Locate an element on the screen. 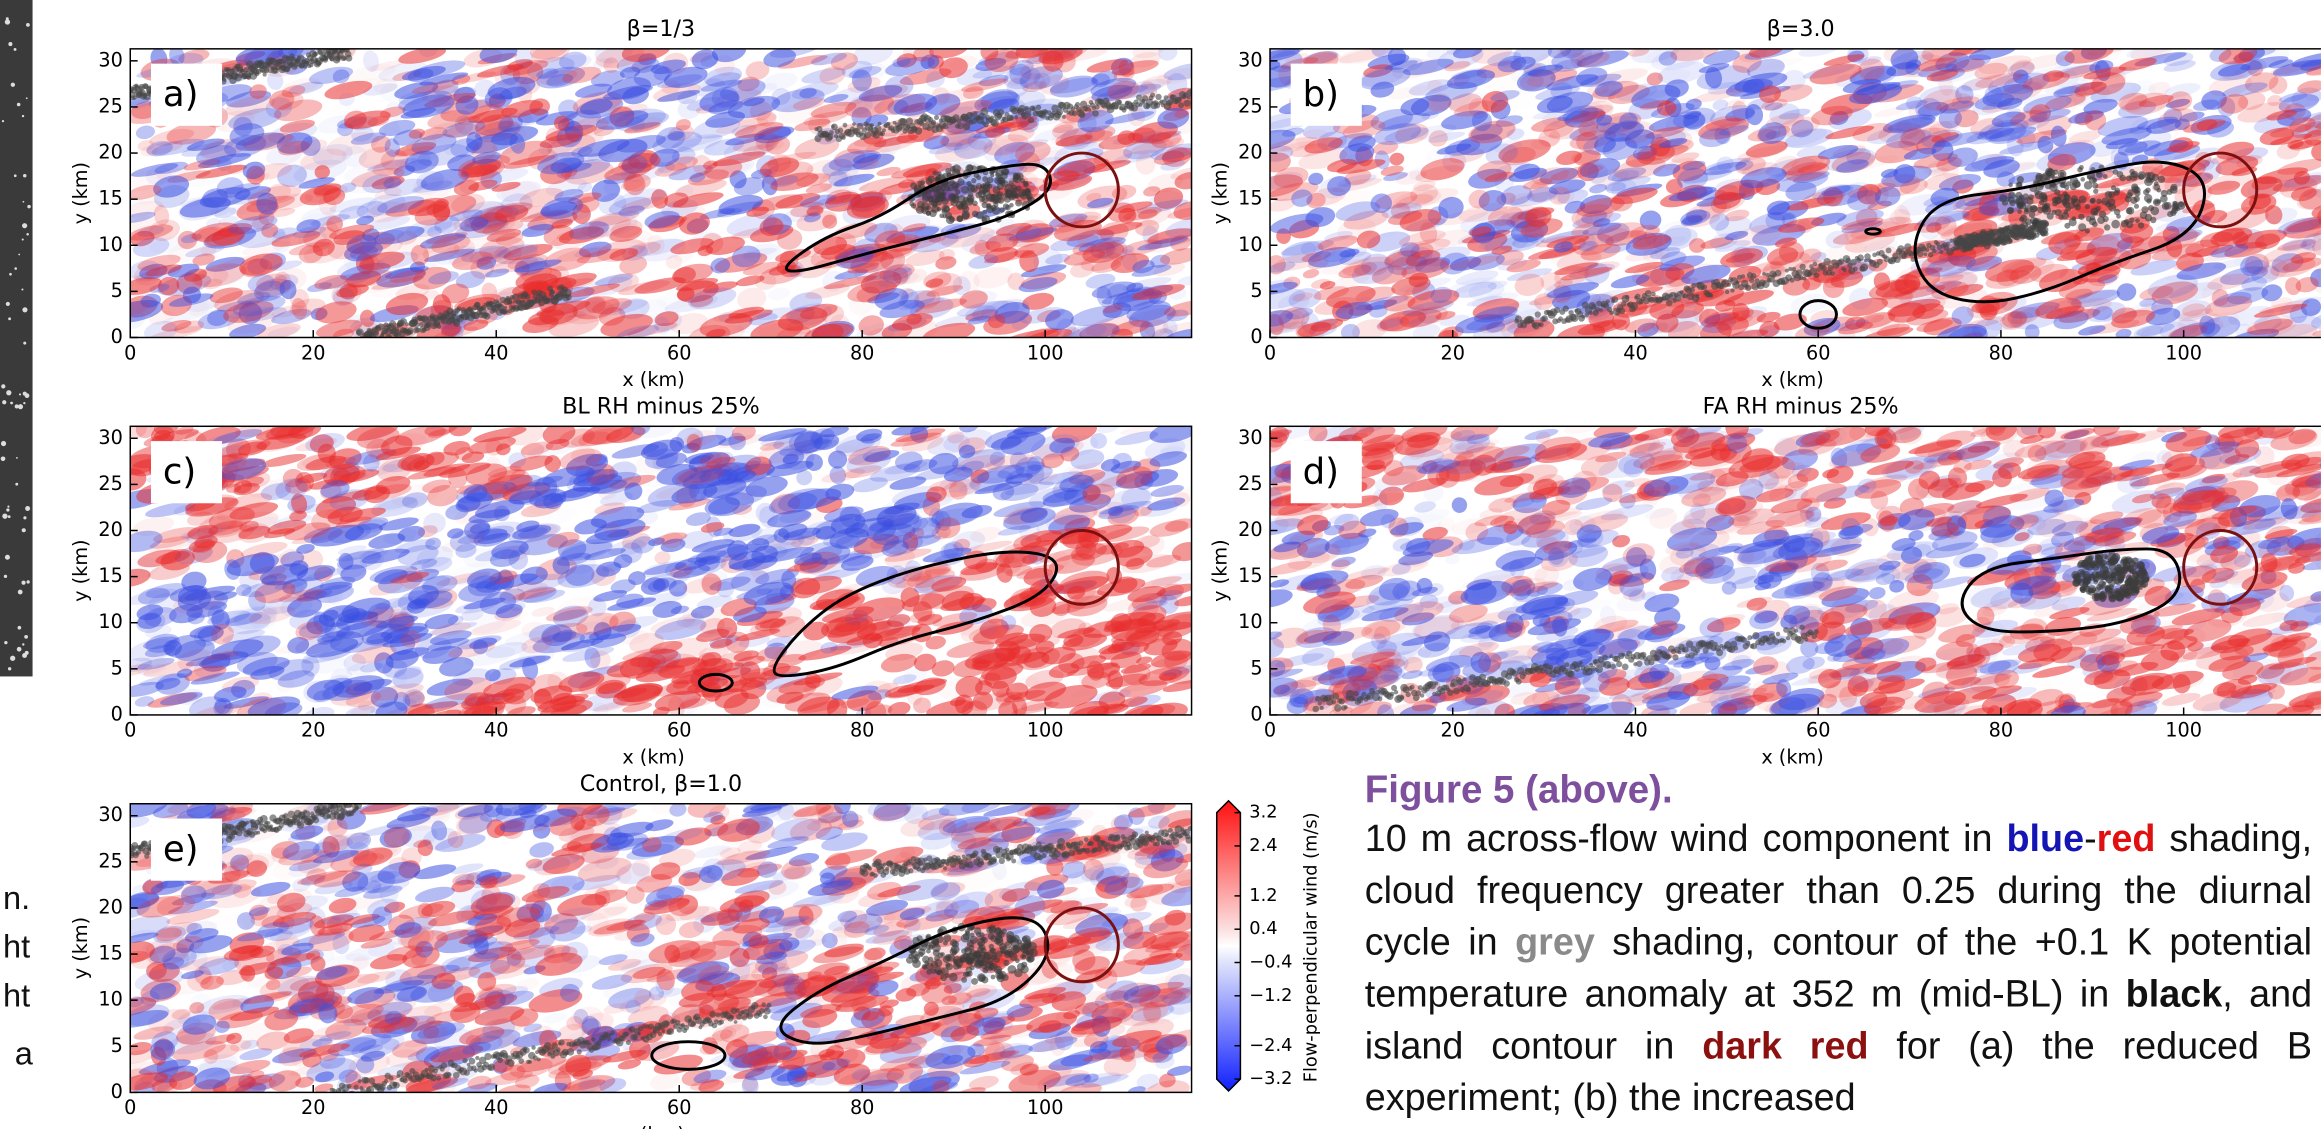 The height and width of the screenshot is (1129, 2321). panel-title: β=3.0 is located at coordinates (1801, 29).